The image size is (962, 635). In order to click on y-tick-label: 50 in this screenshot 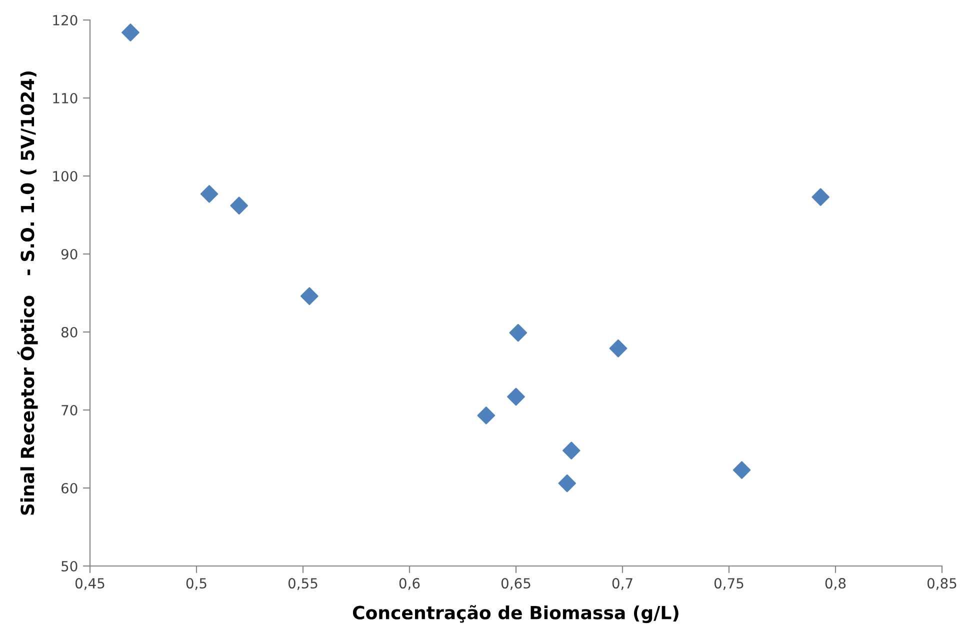, I will do `click(70, 566)`.